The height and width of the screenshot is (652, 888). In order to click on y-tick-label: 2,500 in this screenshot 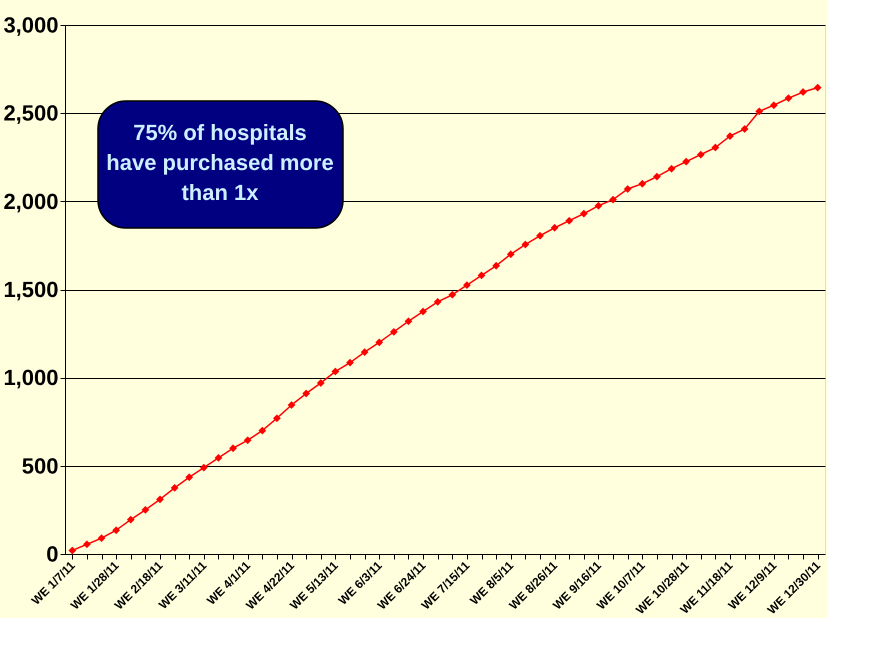, I will do `click(30, 113)`.